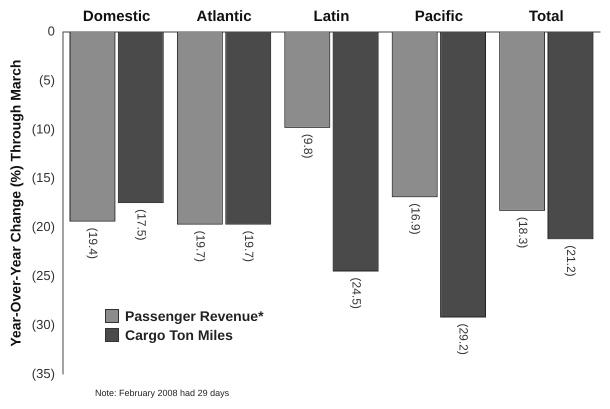 Image resolution: width=610 pixels, height=409 pixels. Describe the element at coordinates (307, 146) in the screenshot. I see `data-label: (9.8)` at that location.